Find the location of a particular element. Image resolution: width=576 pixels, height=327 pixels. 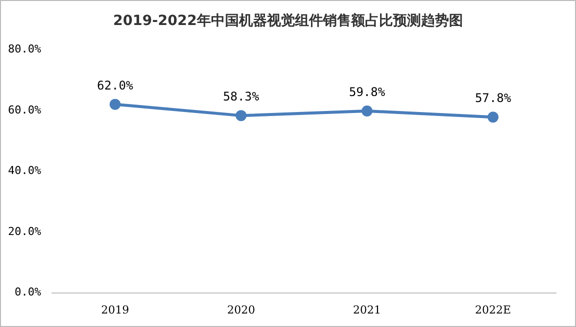

x-tick-label: 2020 is located at coordinates (241, 309).